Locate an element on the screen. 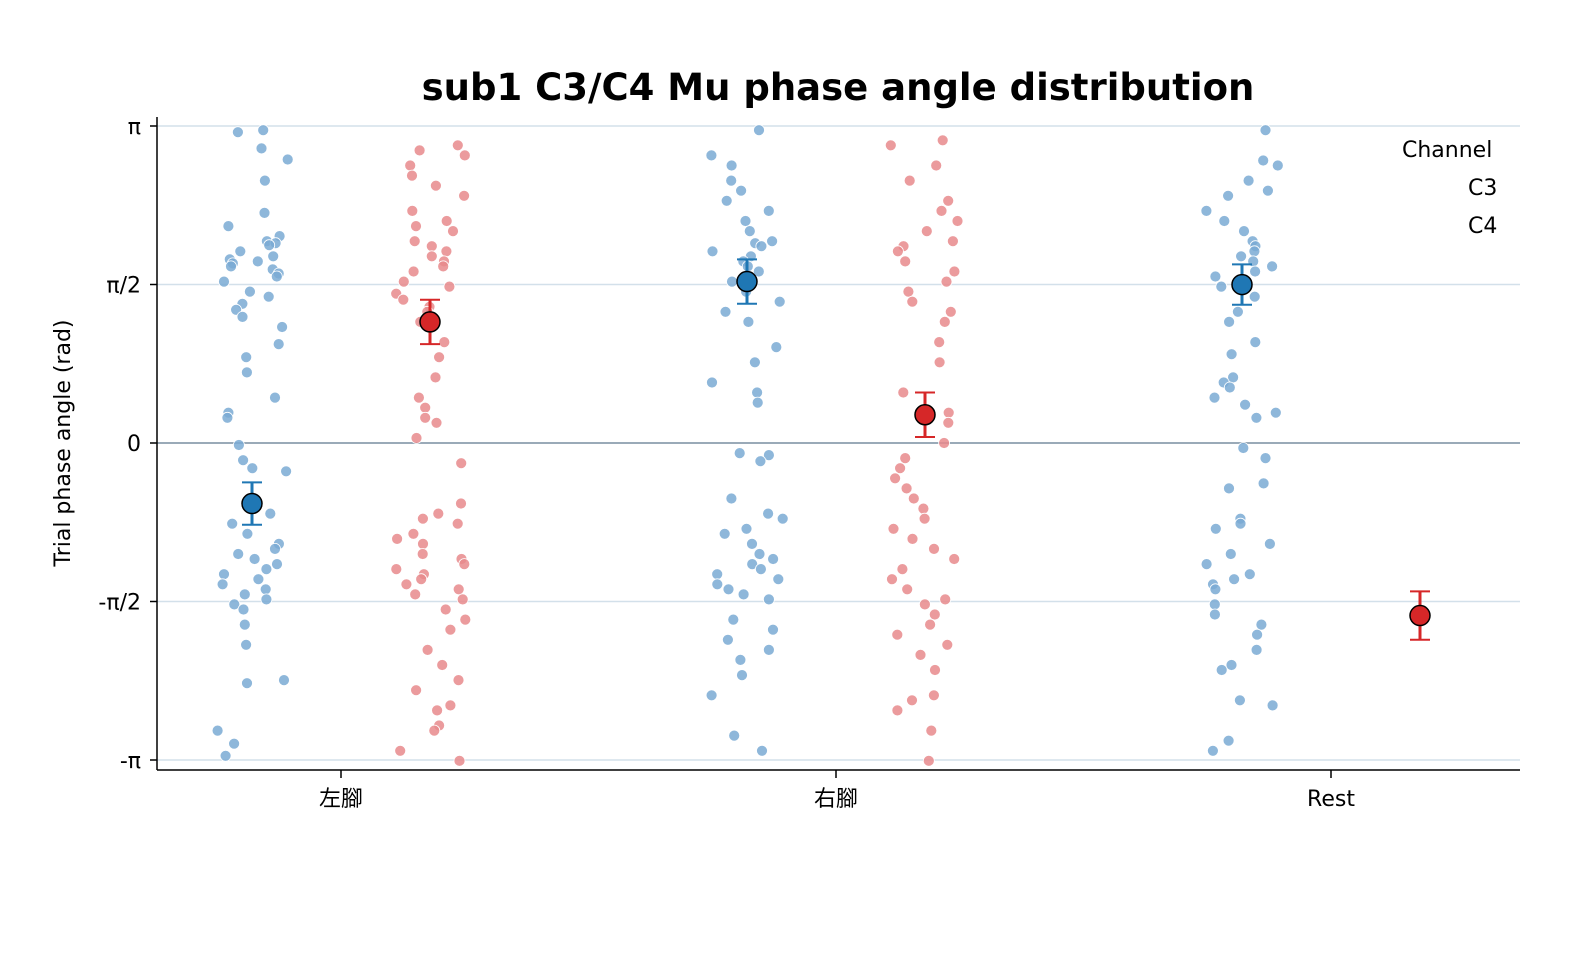 The image size is (1584, 972). legend-entry-c4: C4 is located at coordinates (1482, 226).